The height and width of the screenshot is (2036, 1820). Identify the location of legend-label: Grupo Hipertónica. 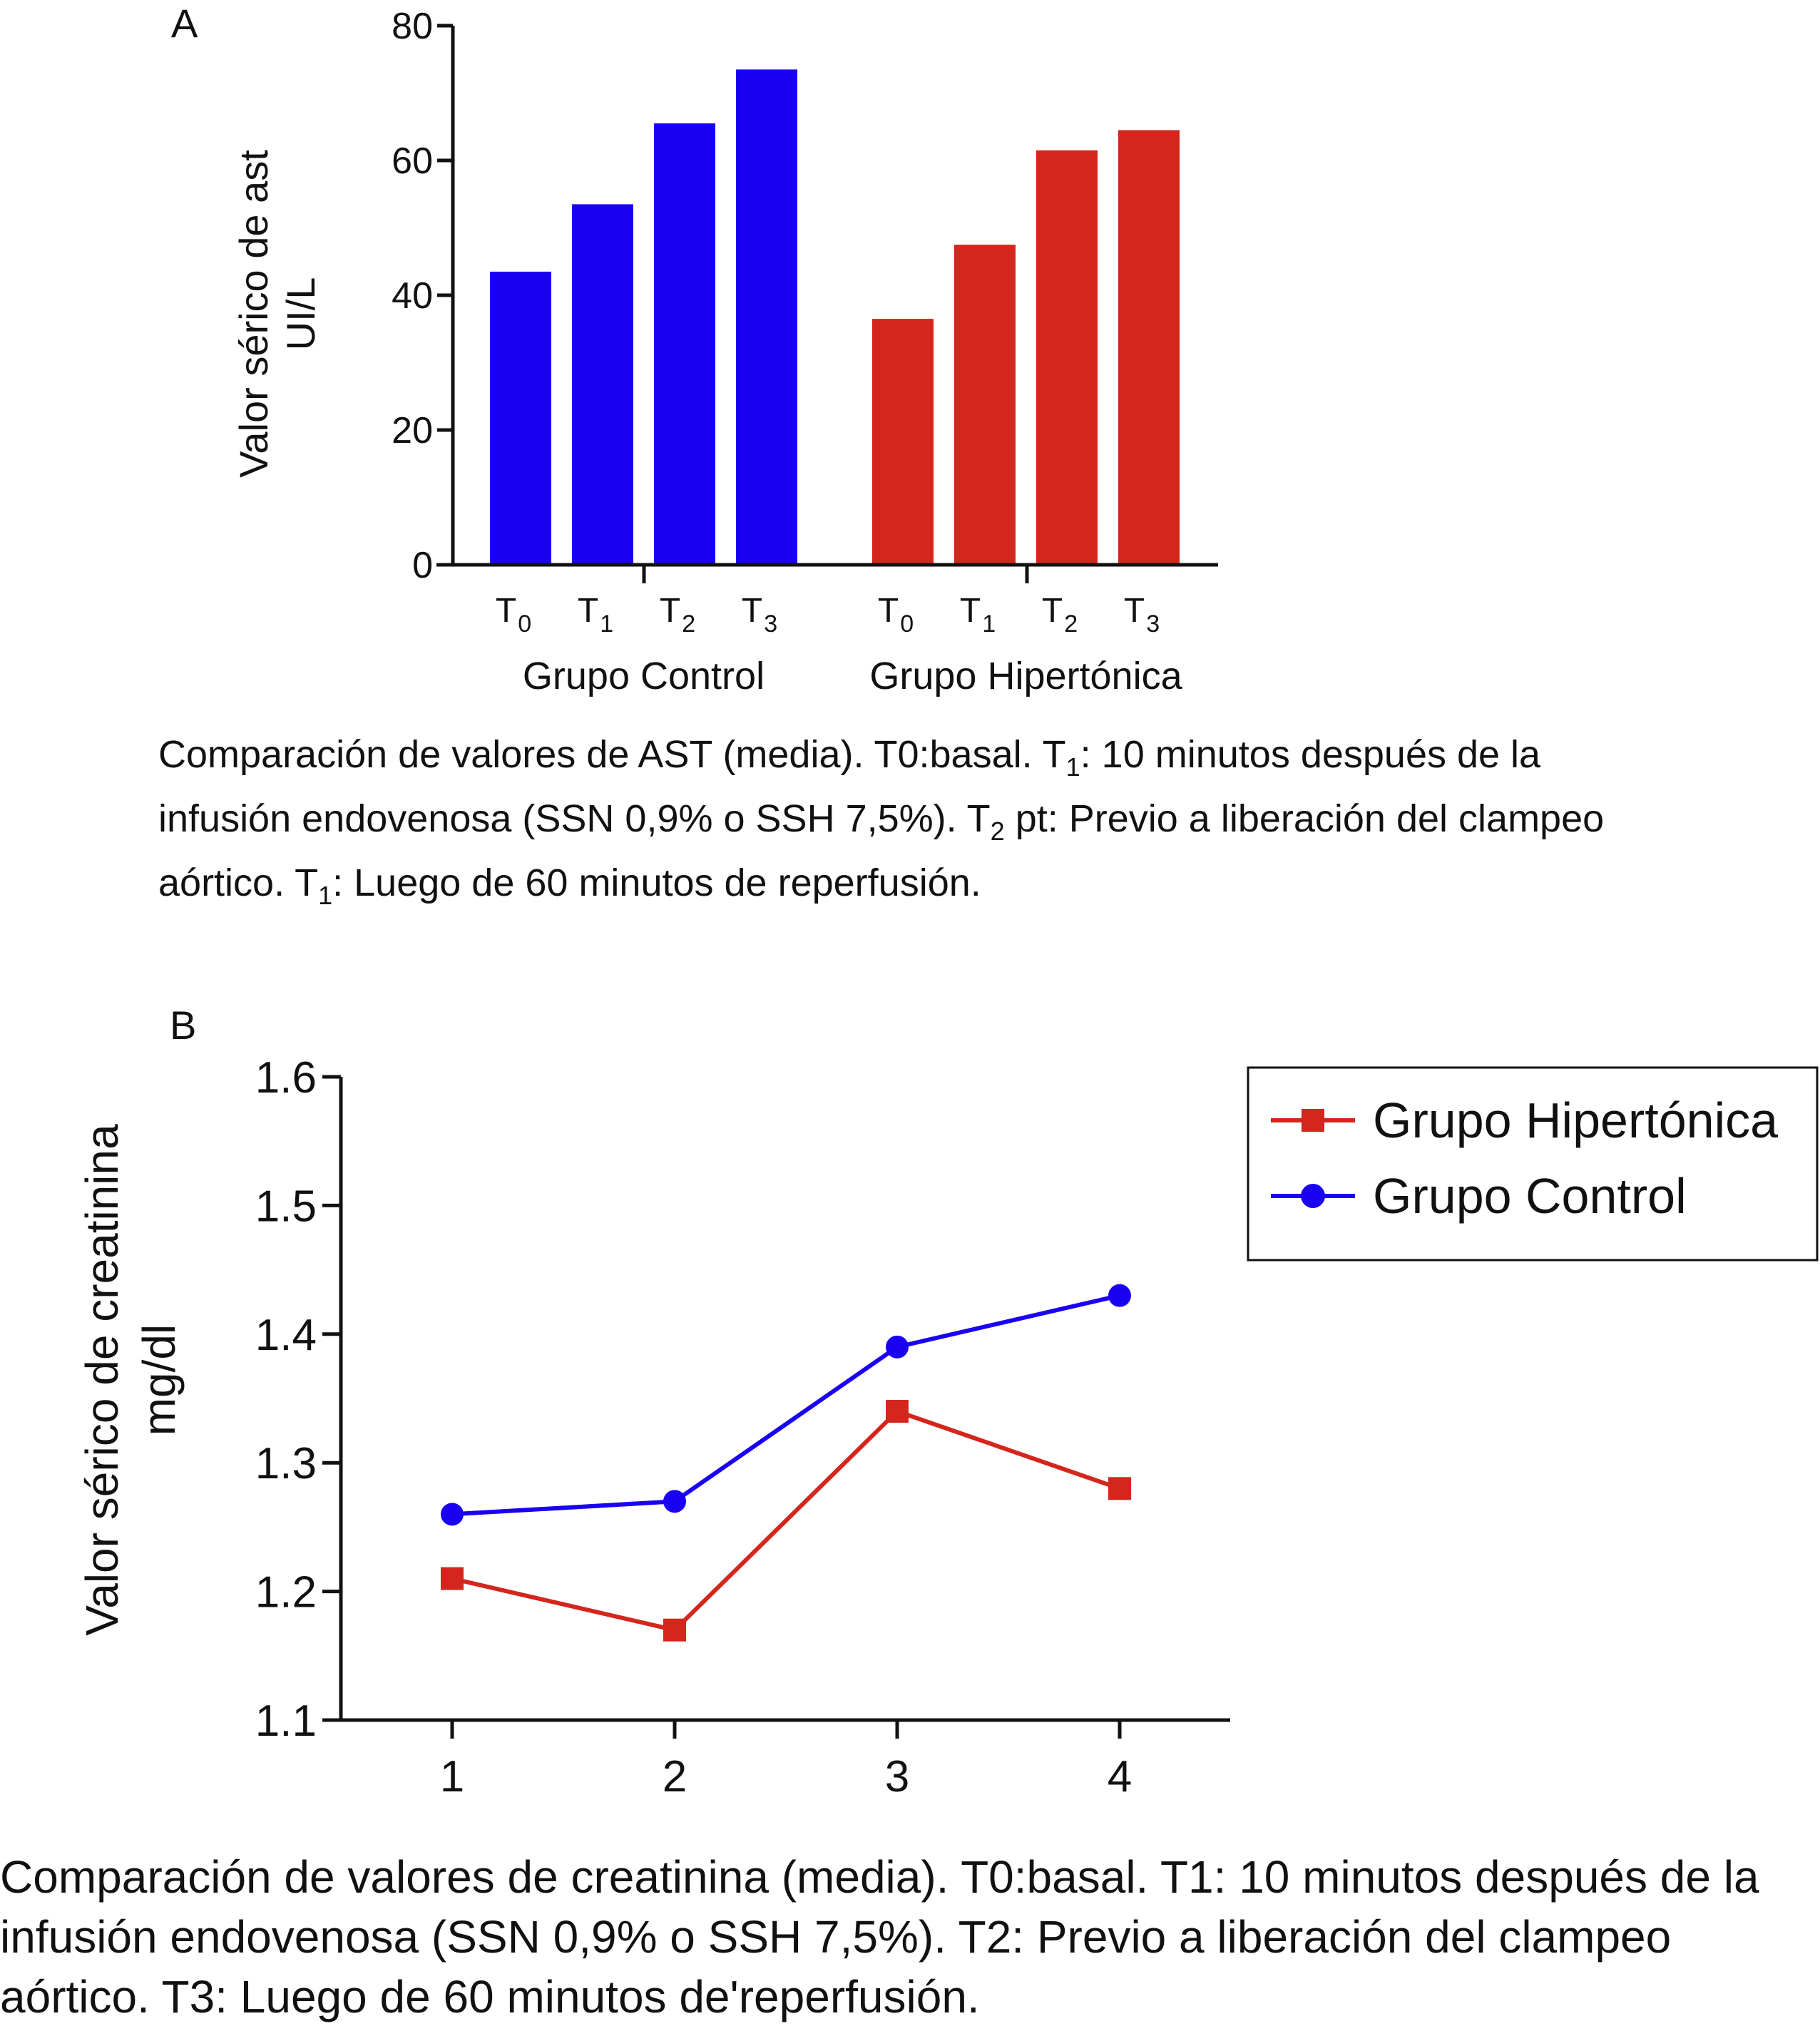
(1575, 1120).